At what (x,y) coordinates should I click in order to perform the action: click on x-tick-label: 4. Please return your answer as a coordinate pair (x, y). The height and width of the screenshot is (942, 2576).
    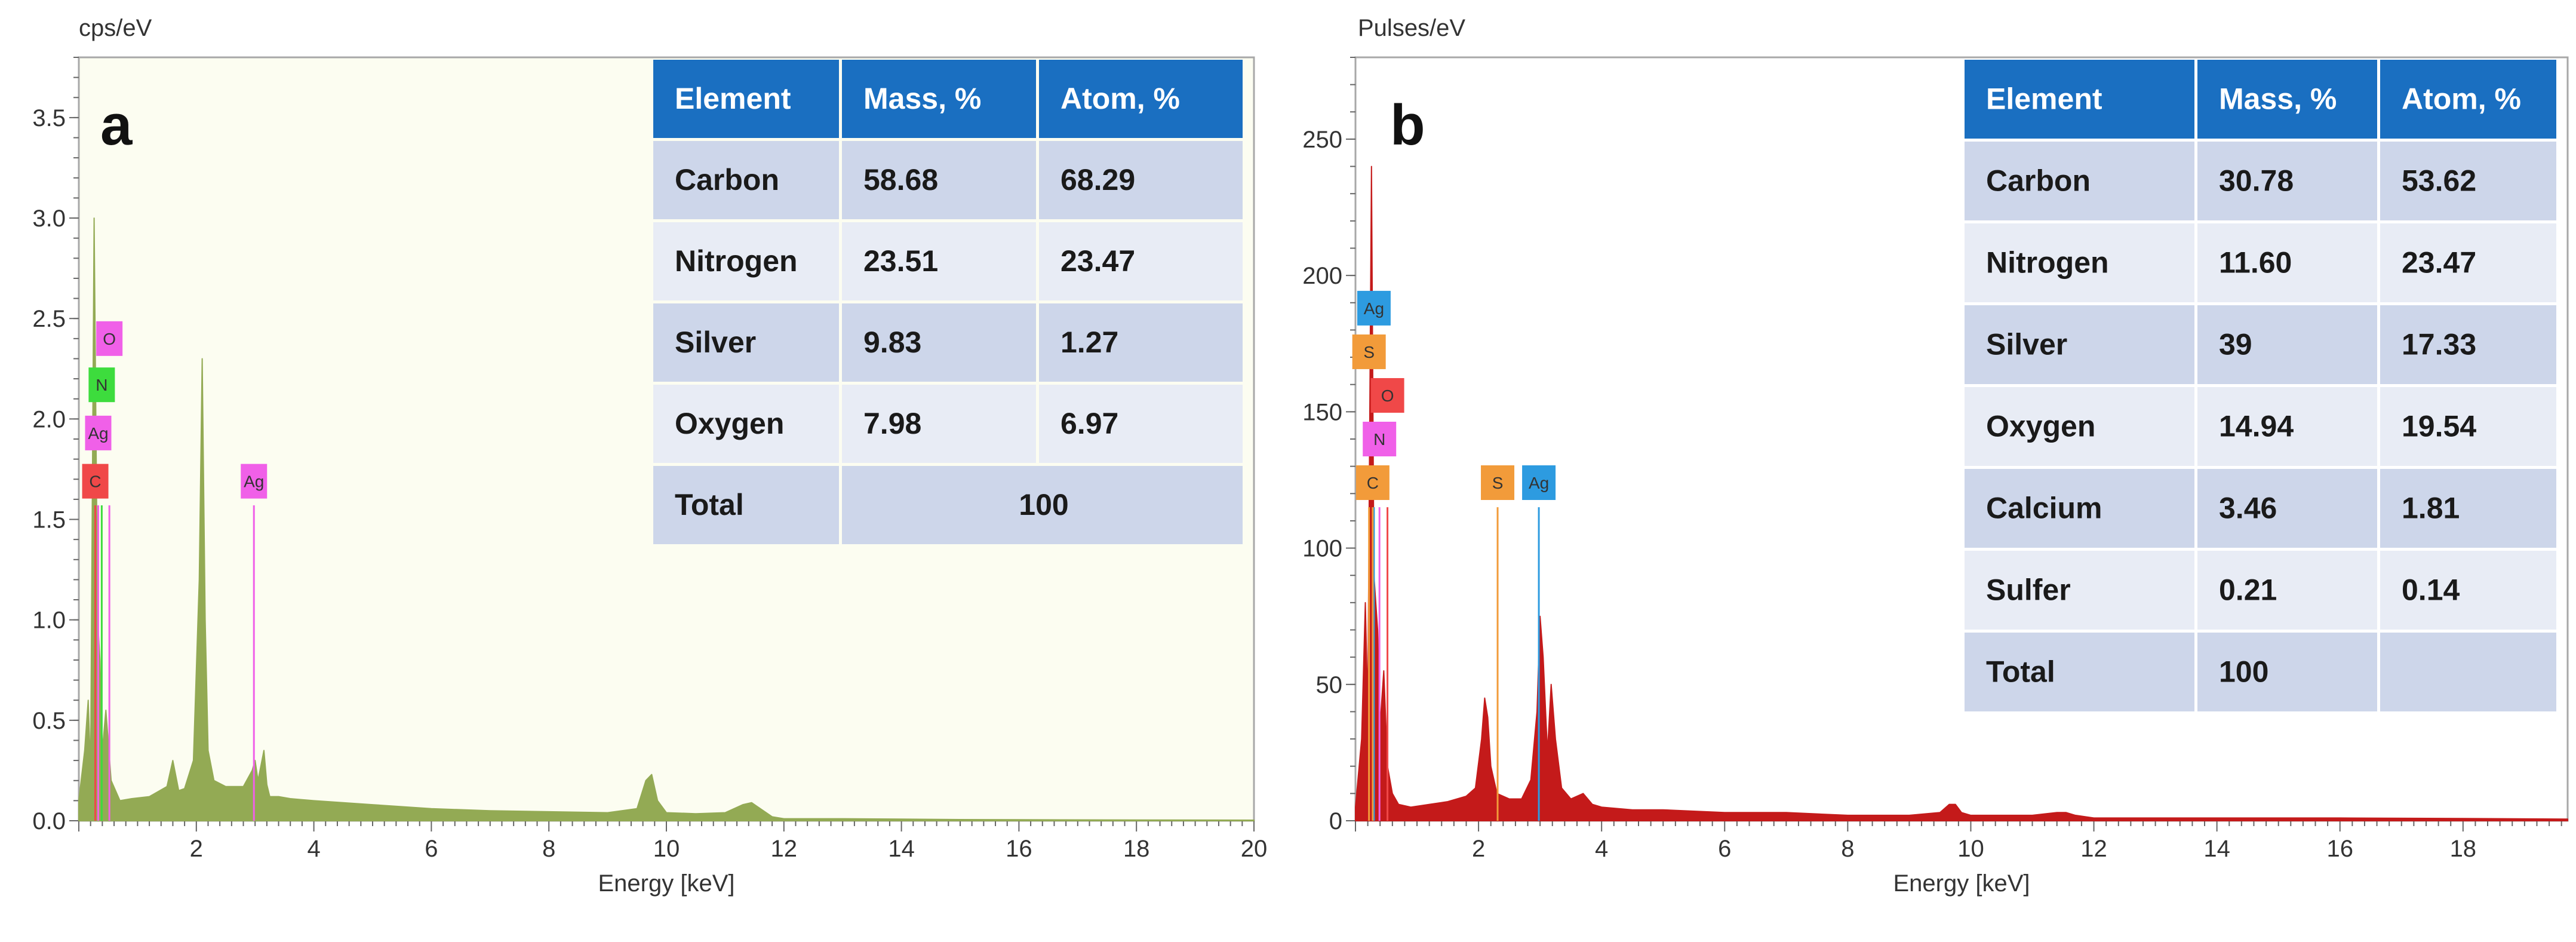
    Looking at the image, I should click on (313, 849).